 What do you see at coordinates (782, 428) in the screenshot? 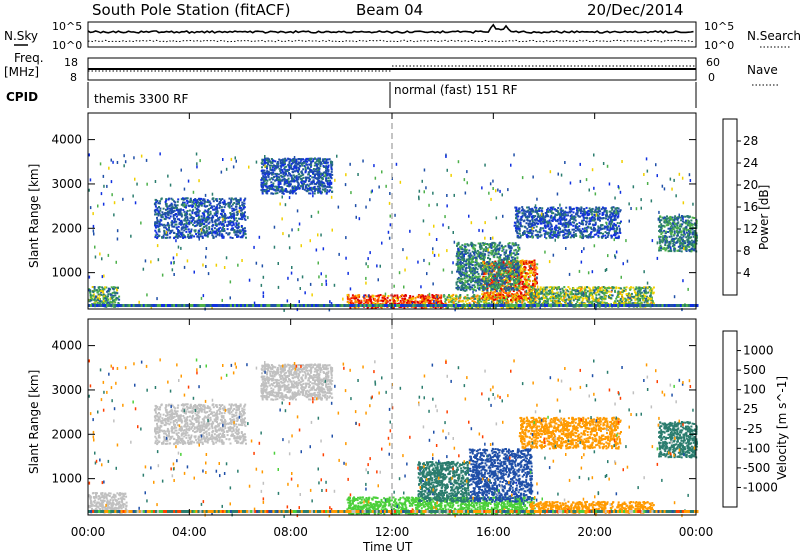
I see `velocity-colorbar-label: Velocity [m s^-1]` at bounding box center [782, 428].